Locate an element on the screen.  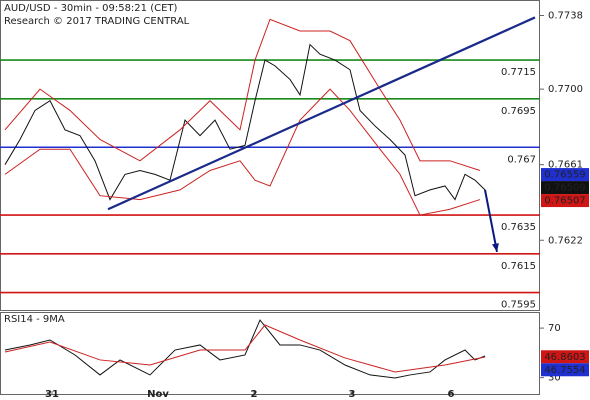
x-tick-label: 3 is located at coordinates (352, 394).